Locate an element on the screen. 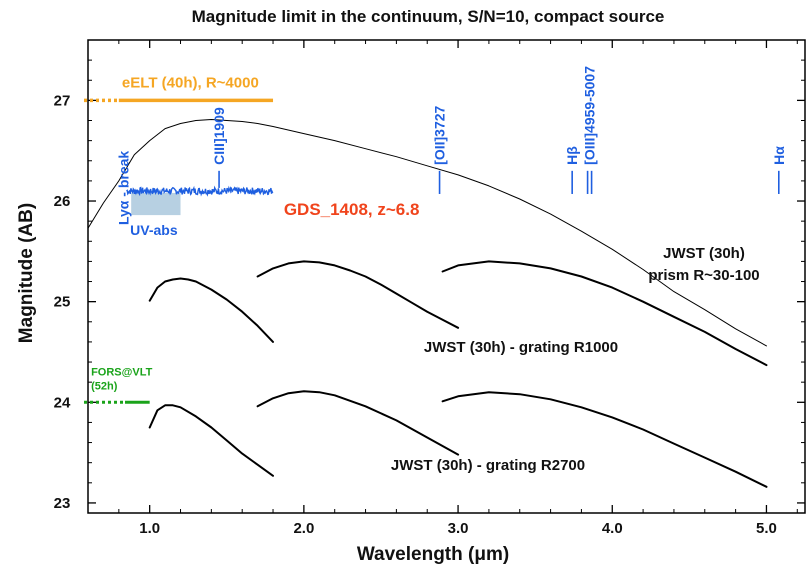 This screenshot has height=575, width=807. y-tick-label: 27 is located at coordinates (62, 100).